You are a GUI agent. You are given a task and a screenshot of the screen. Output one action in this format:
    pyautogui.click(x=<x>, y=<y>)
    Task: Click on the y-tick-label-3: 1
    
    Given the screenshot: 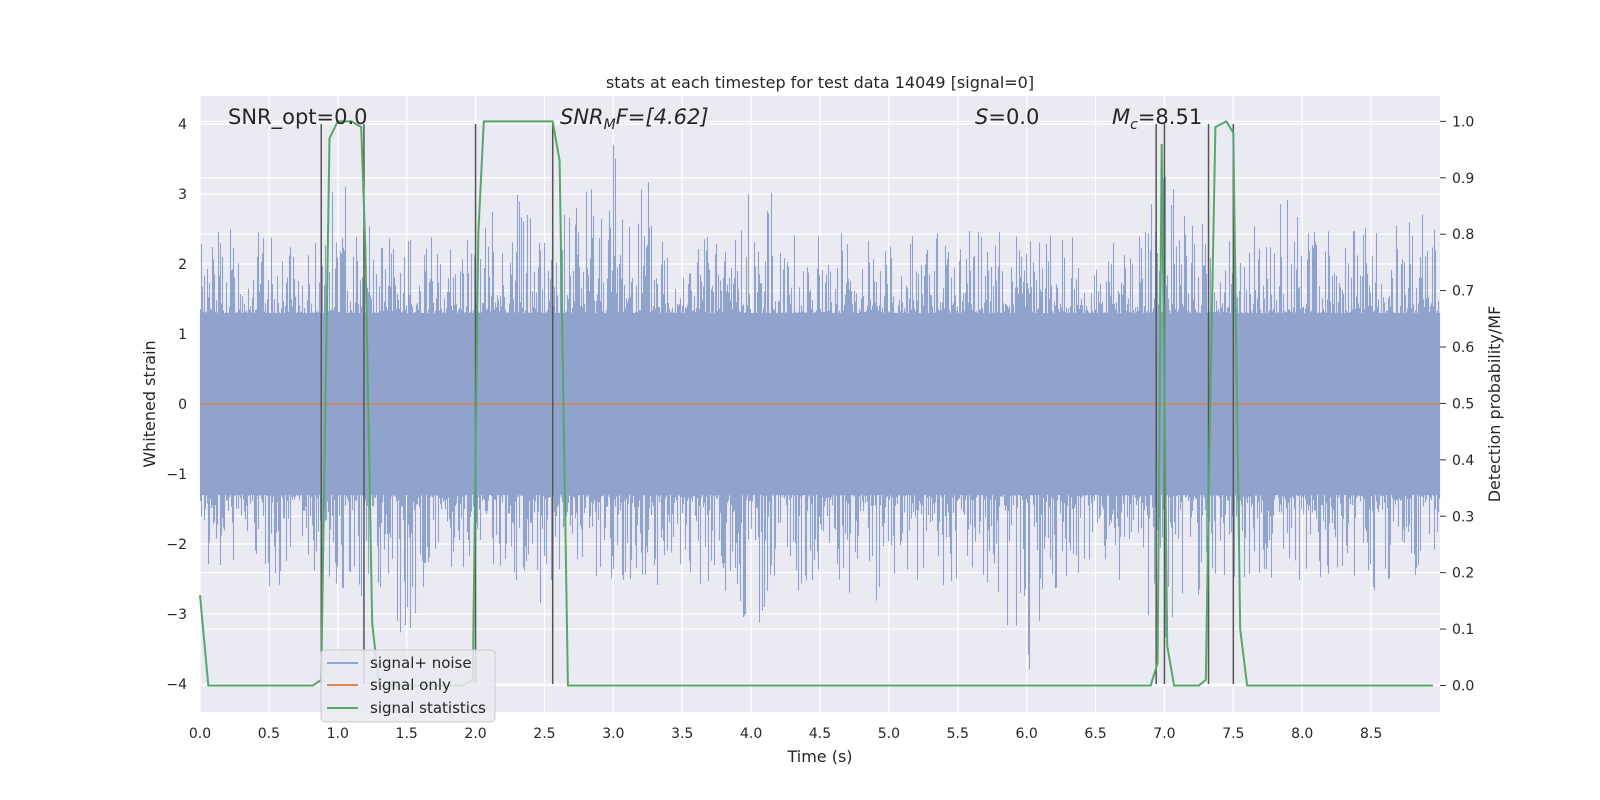 What is the action you would take?
    pyautogui.click(x=182, y=335)
    